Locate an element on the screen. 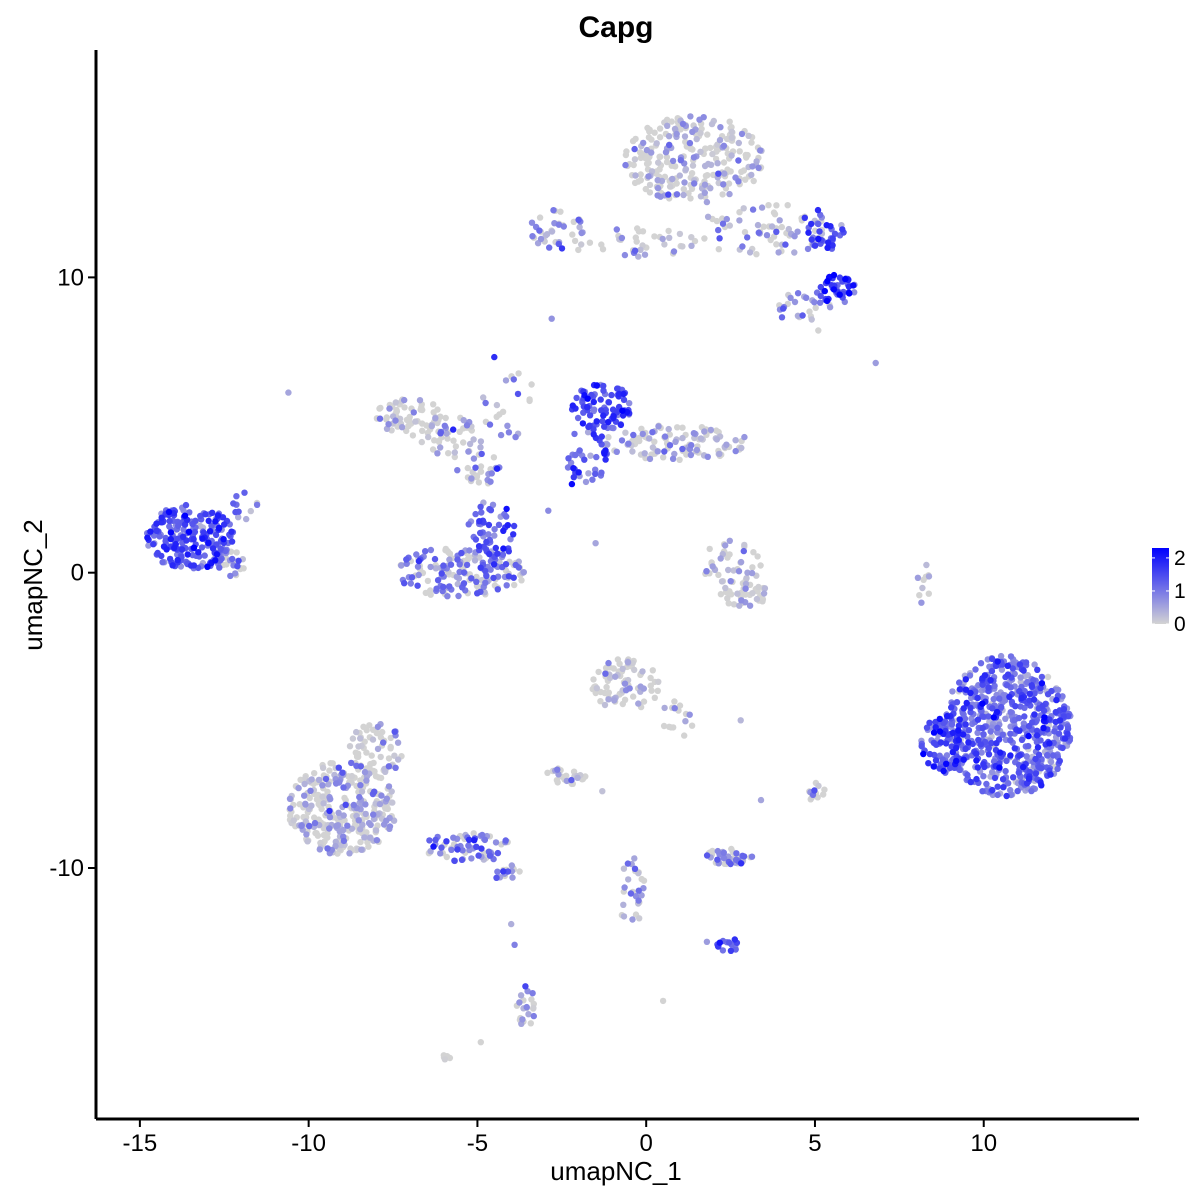  legend-tick-label: 2 is located at coordinates (1180, 558).